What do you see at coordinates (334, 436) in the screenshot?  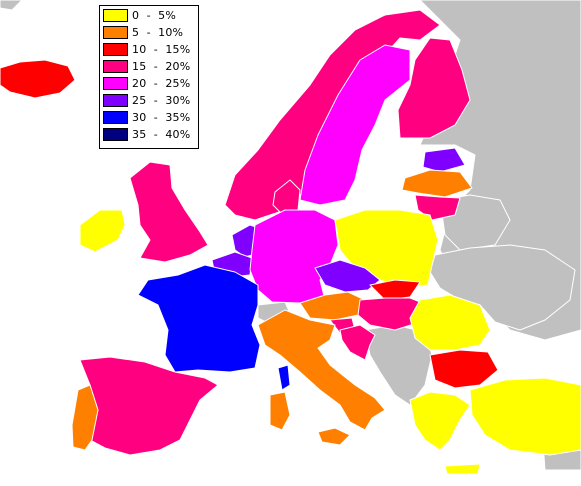 I see `region-sicily` at bounding box center [334, 436].